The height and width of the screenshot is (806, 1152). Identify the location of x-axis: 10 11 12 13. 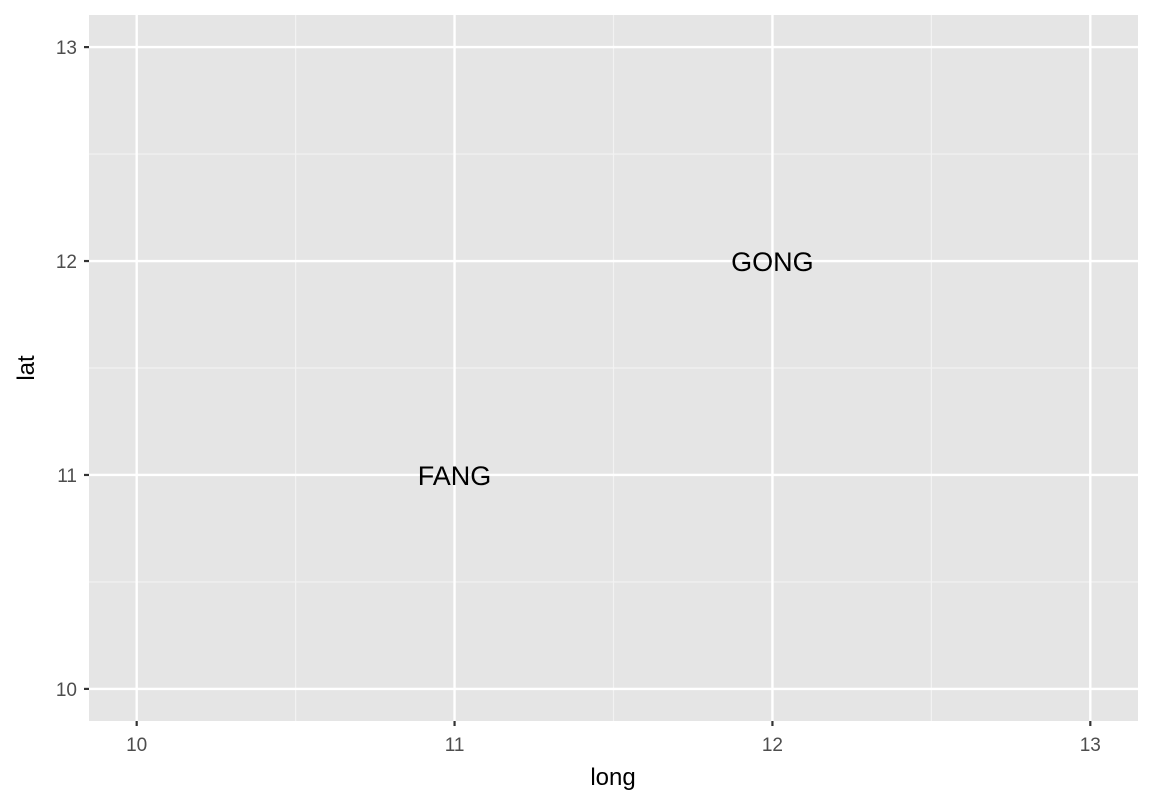
(613, 738).